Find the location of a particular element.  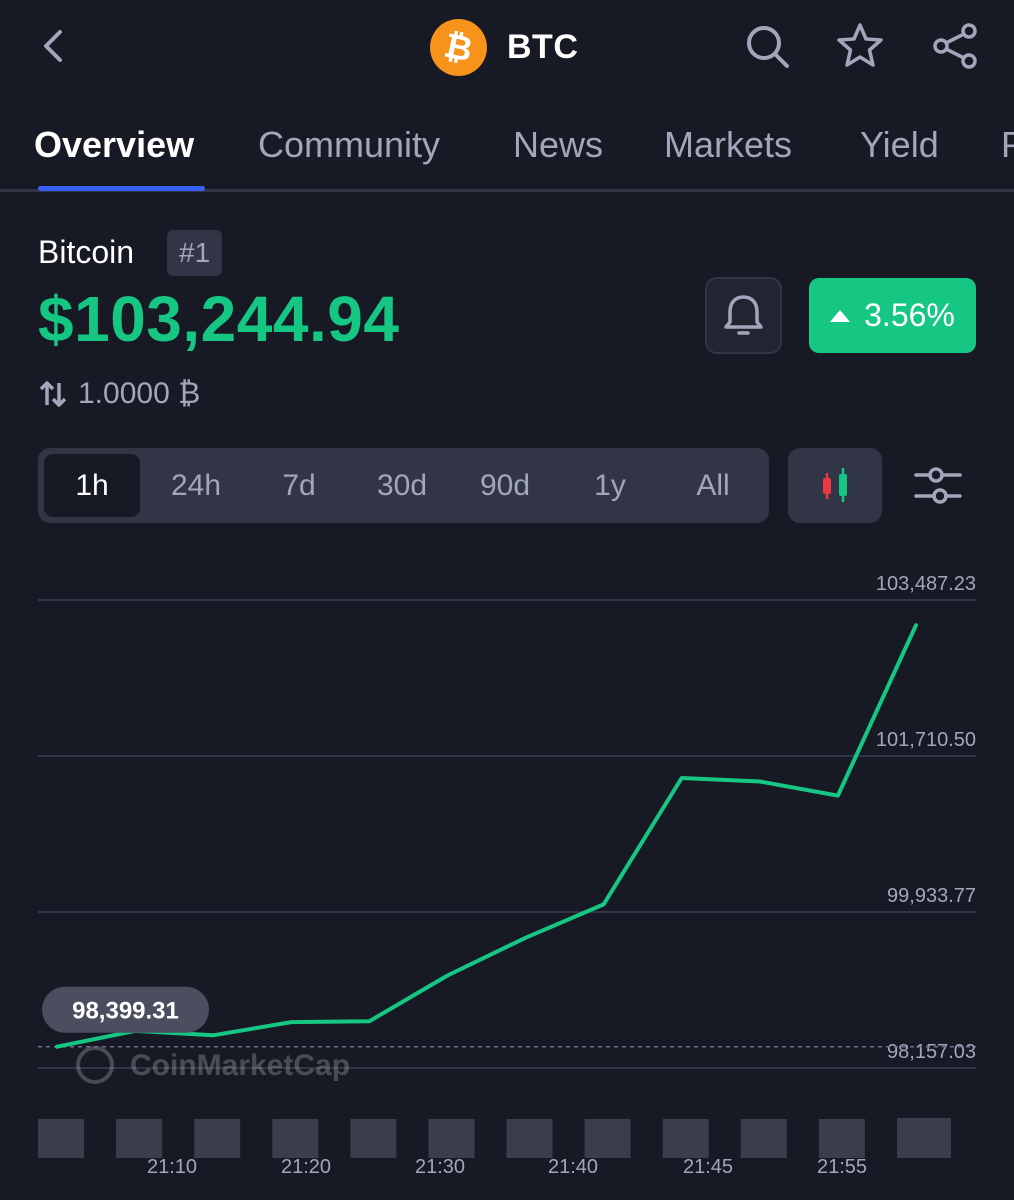

range-24h: 24h is located at coordinates (196, 485).